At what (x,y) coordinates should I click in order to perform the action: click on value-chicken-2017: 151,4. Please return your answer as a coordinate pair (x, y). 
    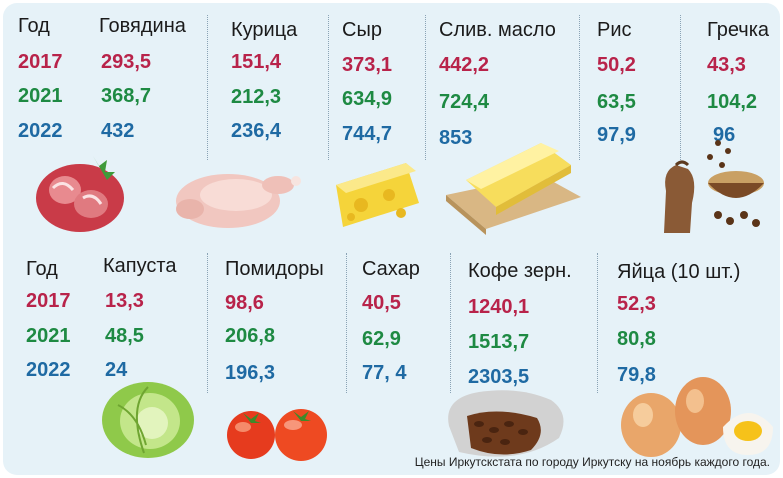
    Looking at the image, I should click on (256, 62).